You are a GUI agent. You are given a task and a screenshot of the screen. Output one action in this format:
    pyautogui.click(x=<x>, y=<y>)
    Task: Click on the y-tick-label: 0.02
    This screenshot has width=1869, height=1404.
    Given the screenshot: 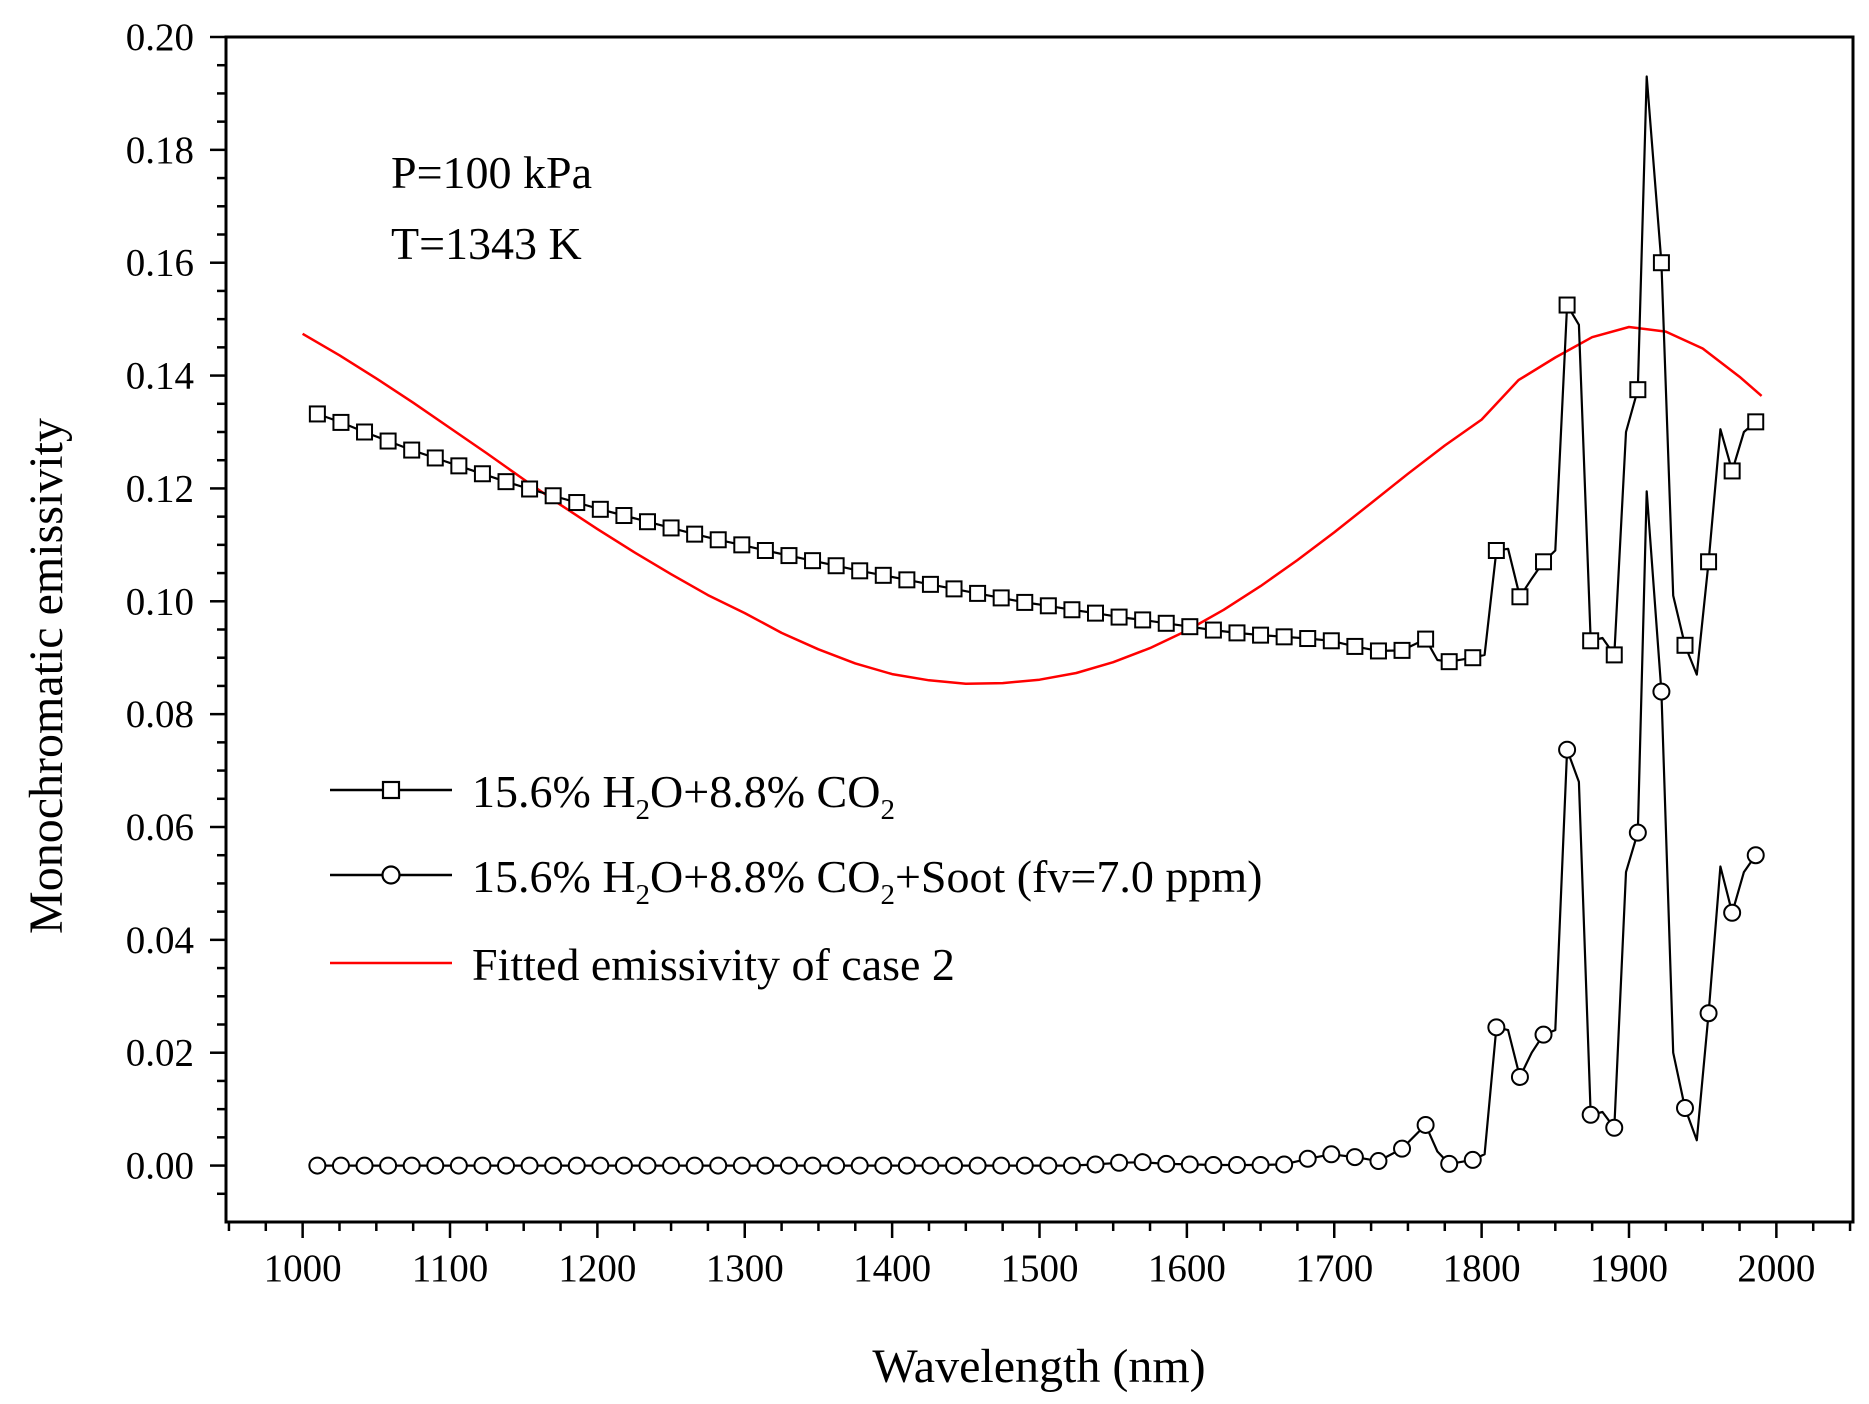 What is the action you would take?
    pyautogui.click(x=160, y=1053)
    